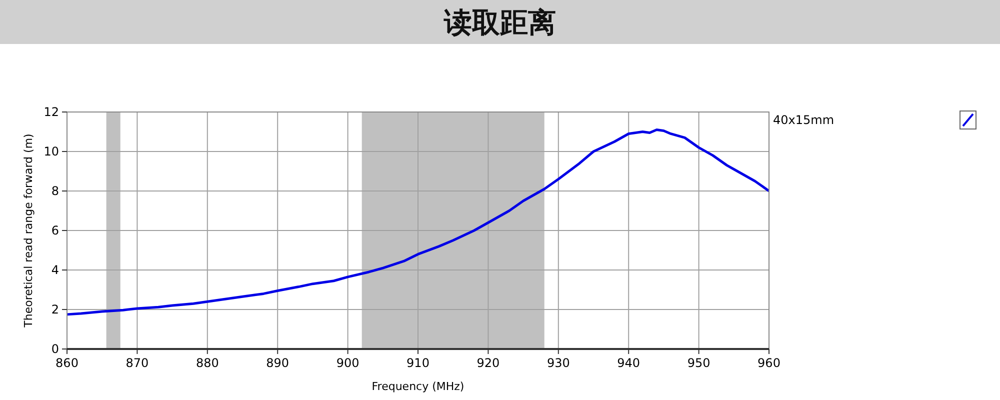 Image resolution: width=1000 pixels, height=400 pixels. Describe the element at coordinates (558, 363) in the screenshot. I see `x-tick-label: 930` at that location.